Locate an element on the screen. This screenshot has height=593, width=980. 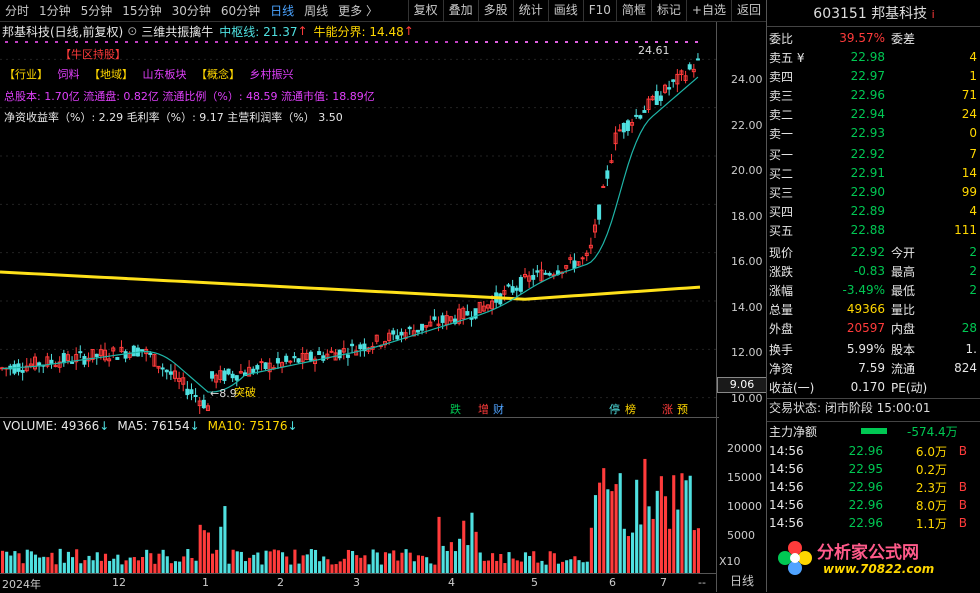
toolbar-button: 复权 is located at coordinates (425, 10).